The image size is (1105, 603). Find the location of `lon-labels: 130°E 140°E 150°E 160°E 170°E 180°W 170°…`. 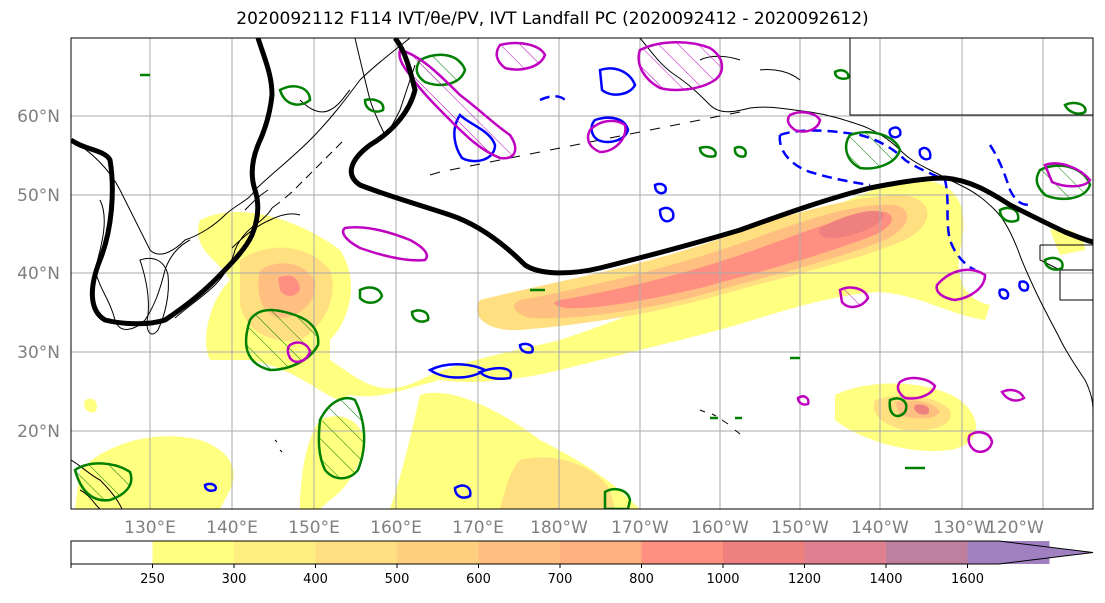

lon-labels: 130°E 140°E 150°E 160°E 170°E 180°W 170°… is located at coordinates (584, 528).